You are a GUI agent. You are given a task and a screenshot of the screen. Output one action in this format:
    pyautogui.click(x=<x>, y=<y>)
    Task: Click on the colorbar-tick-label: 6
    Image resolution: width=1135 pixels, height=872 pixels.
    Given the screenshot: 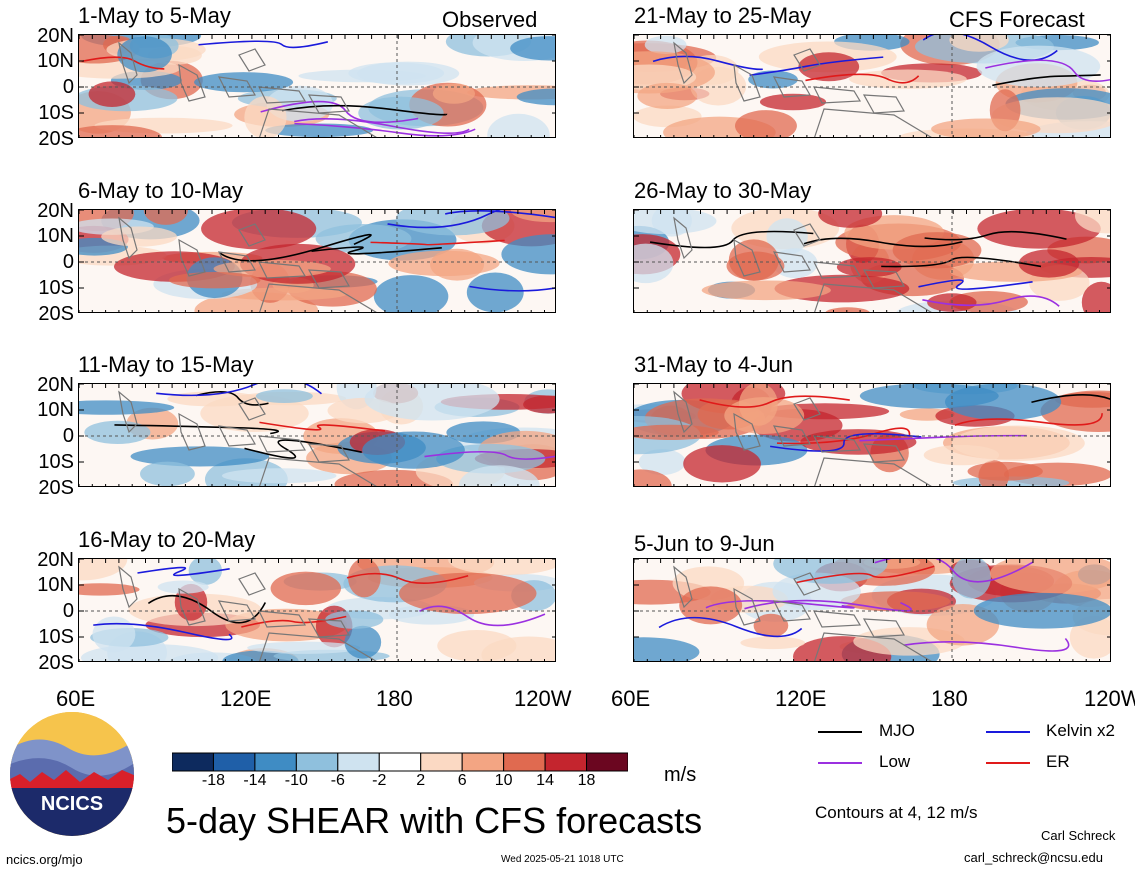 What is the action you would take?
    pyautogui.click(x=462, y=780)
    